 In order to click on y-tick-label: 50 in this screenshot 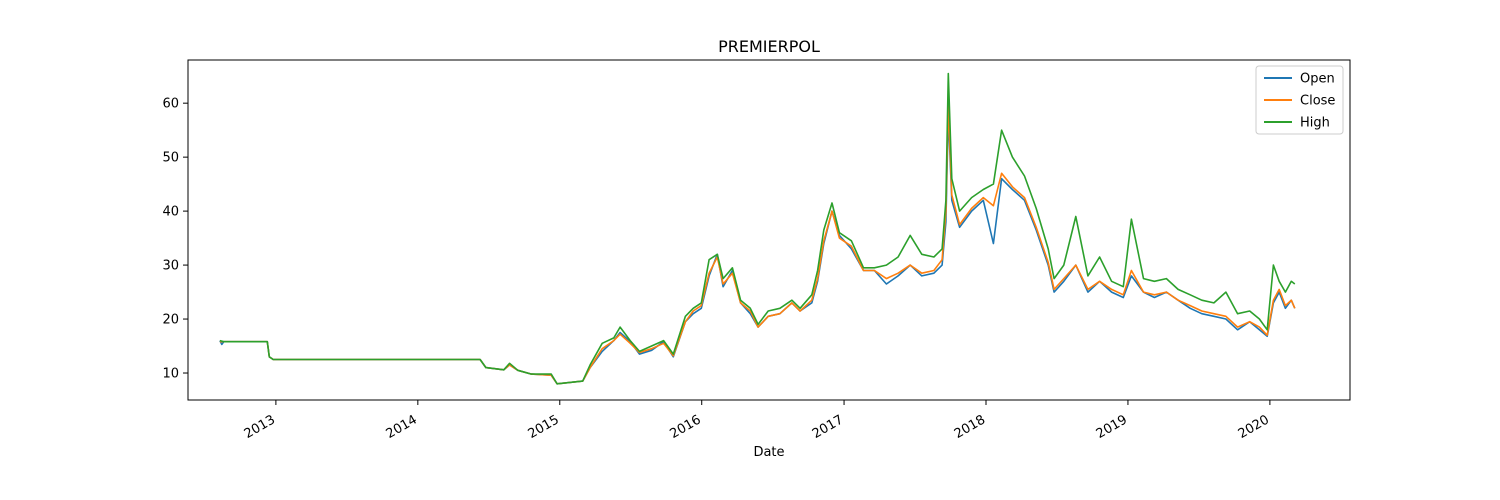, I will do `click(170, 158)`.